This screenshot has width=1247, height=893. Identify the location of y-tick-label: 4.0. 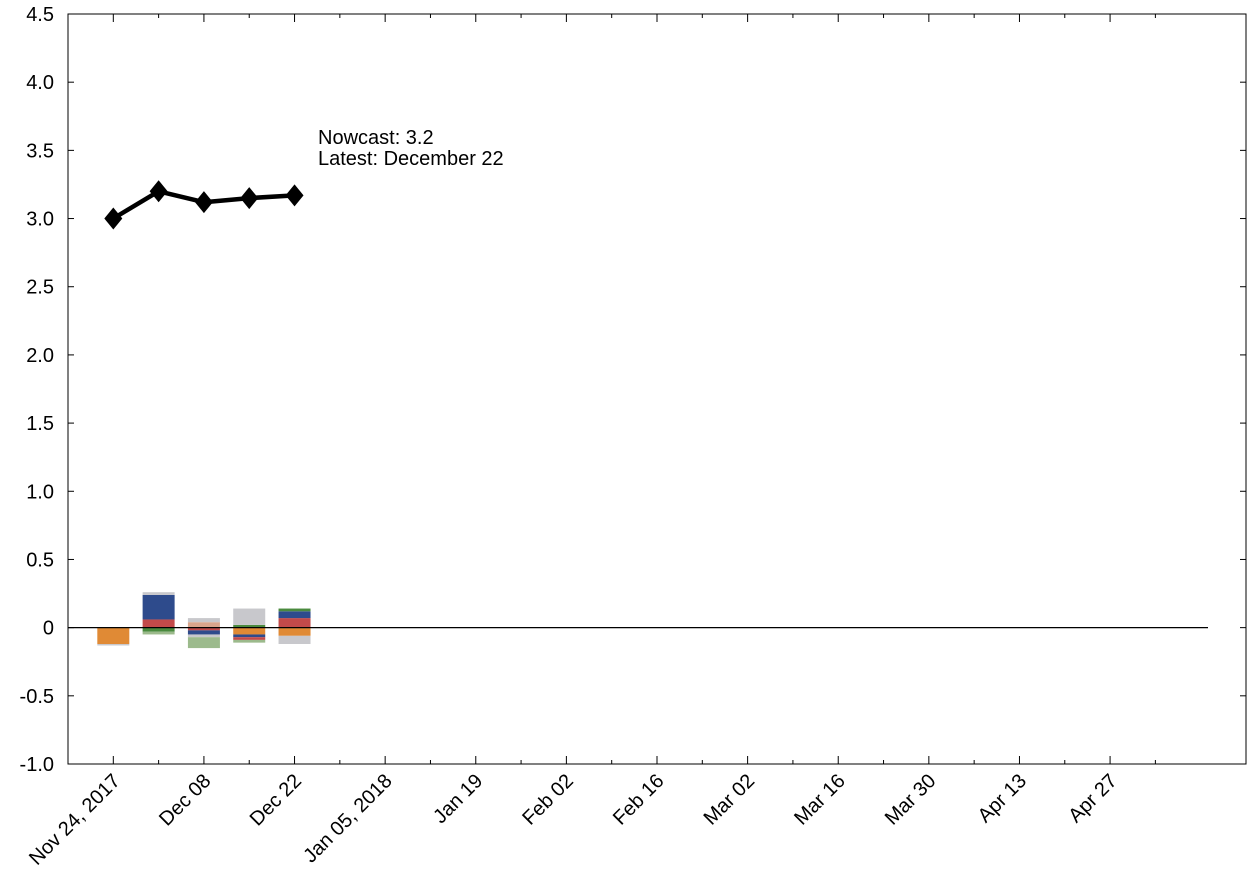
(40, 83).